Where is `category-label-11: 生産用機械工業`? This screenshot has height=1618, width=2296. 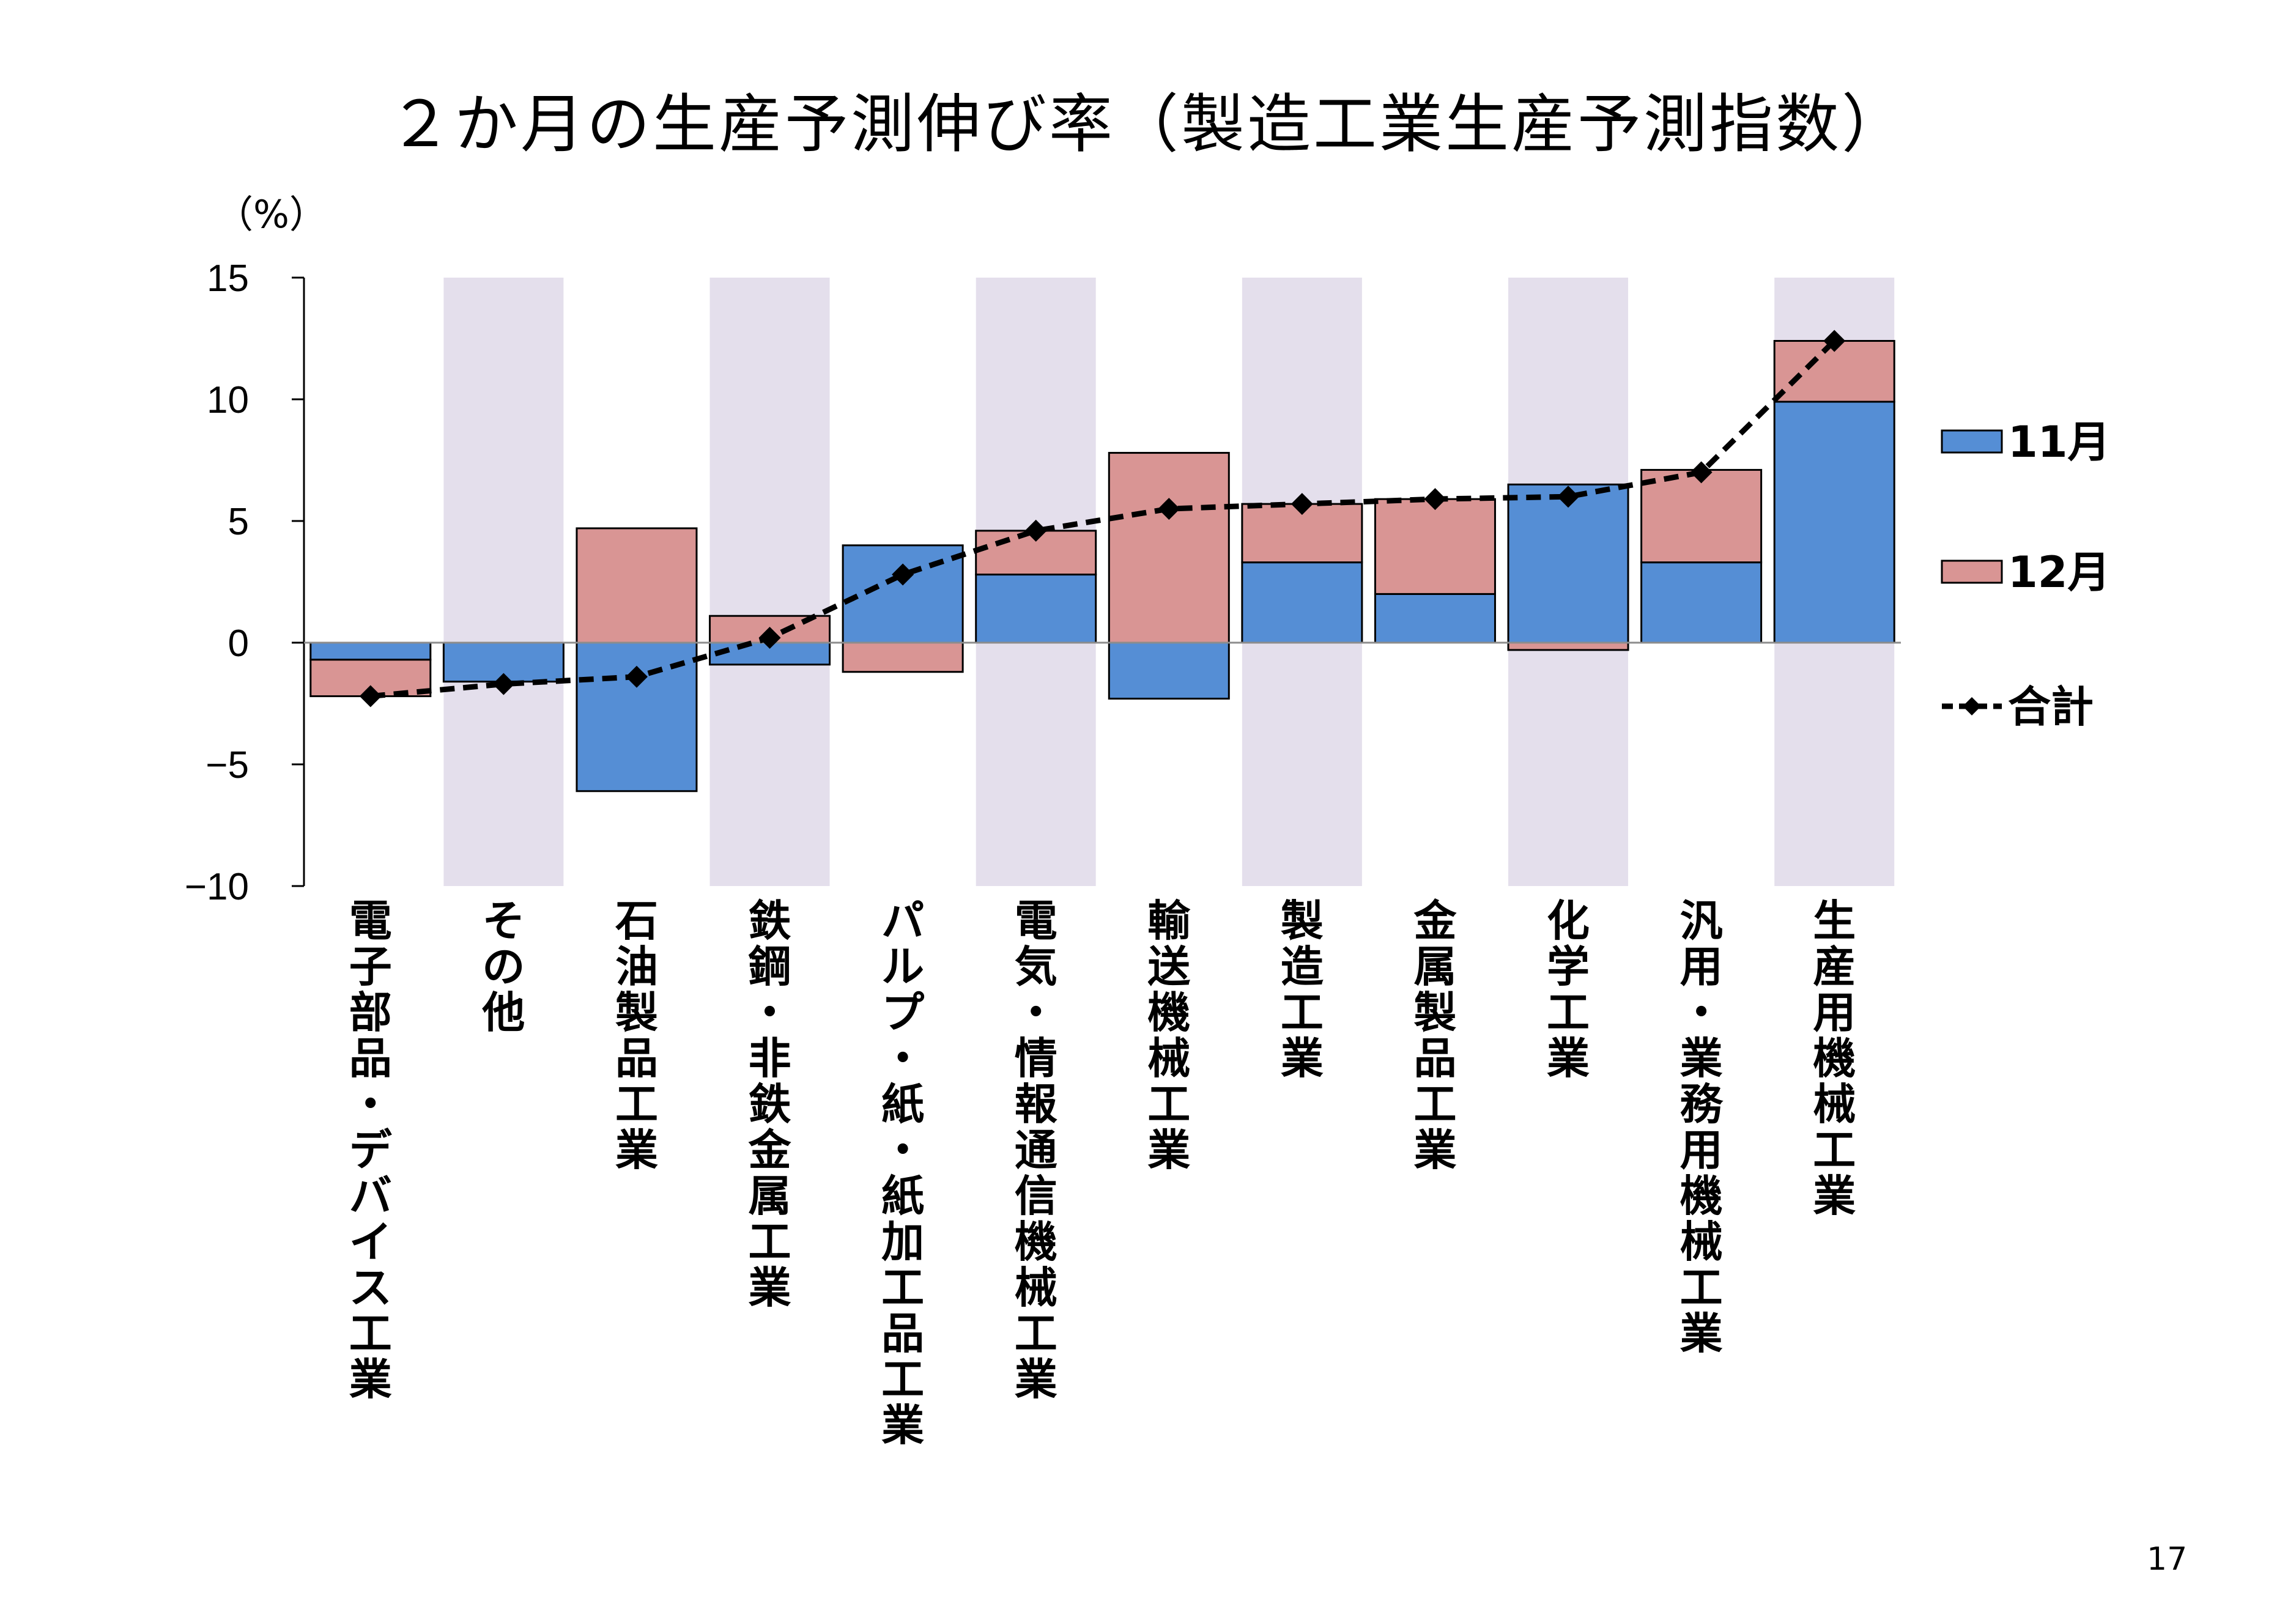
category-label-11: 生産用機械工業 is located at coordinates (1835, 1059).